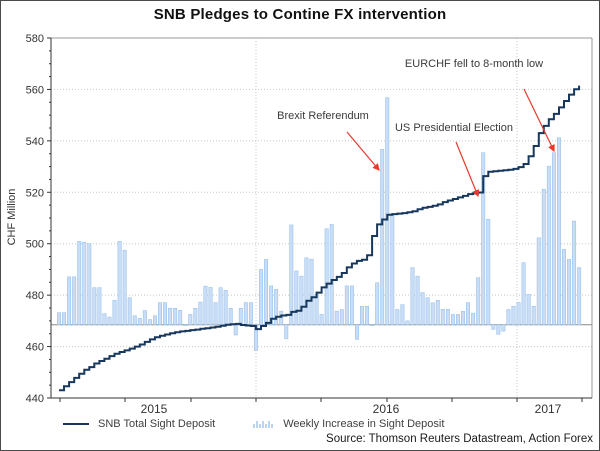 Image resolution: width=600 pixels, height=451 pixels. I want to click on annotation-text: Brexit Referendum, so click(323, 116).